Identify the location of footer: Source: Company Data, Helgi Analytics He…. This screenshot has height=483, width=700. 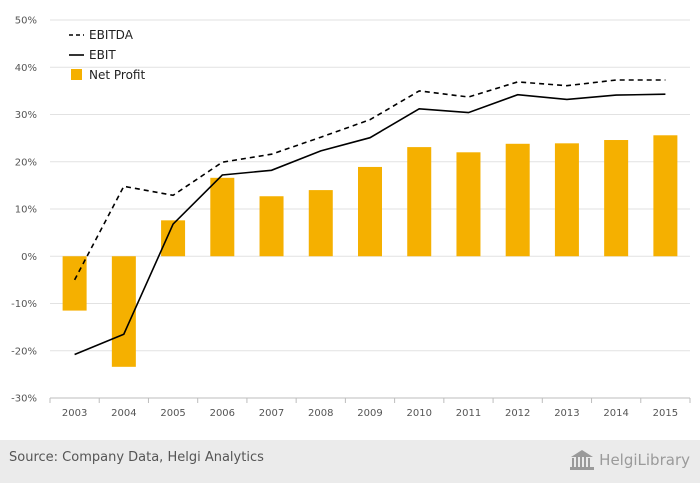
(350, 461).